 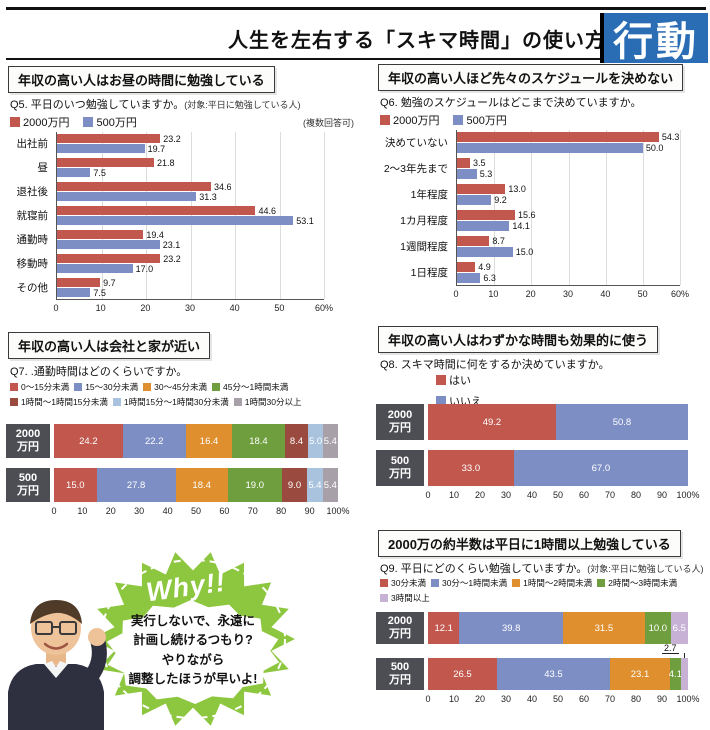 I want to click on bar-segment: 5.4, so click(x=330, y=485).